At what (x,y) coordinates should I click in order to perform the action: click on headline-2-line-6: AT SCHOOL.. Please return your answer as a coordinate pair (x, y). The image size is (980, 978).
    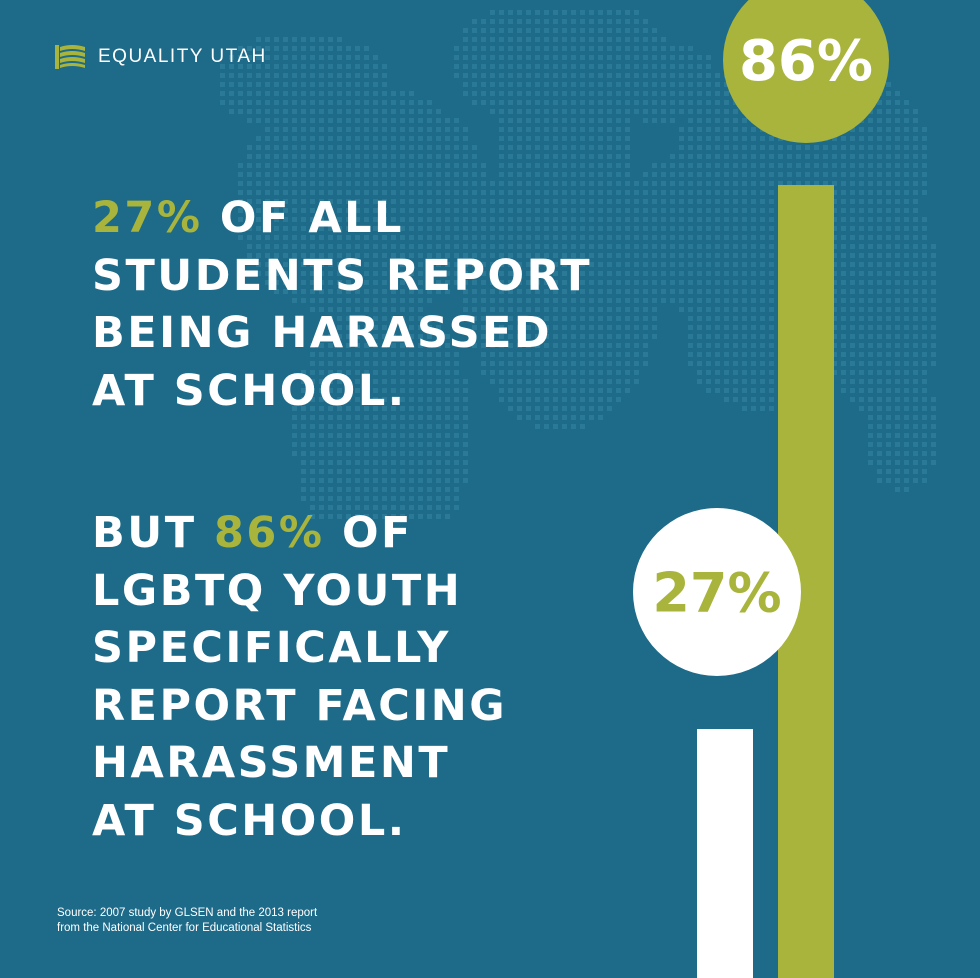
    Looking at the image, I should click on (249, 820).